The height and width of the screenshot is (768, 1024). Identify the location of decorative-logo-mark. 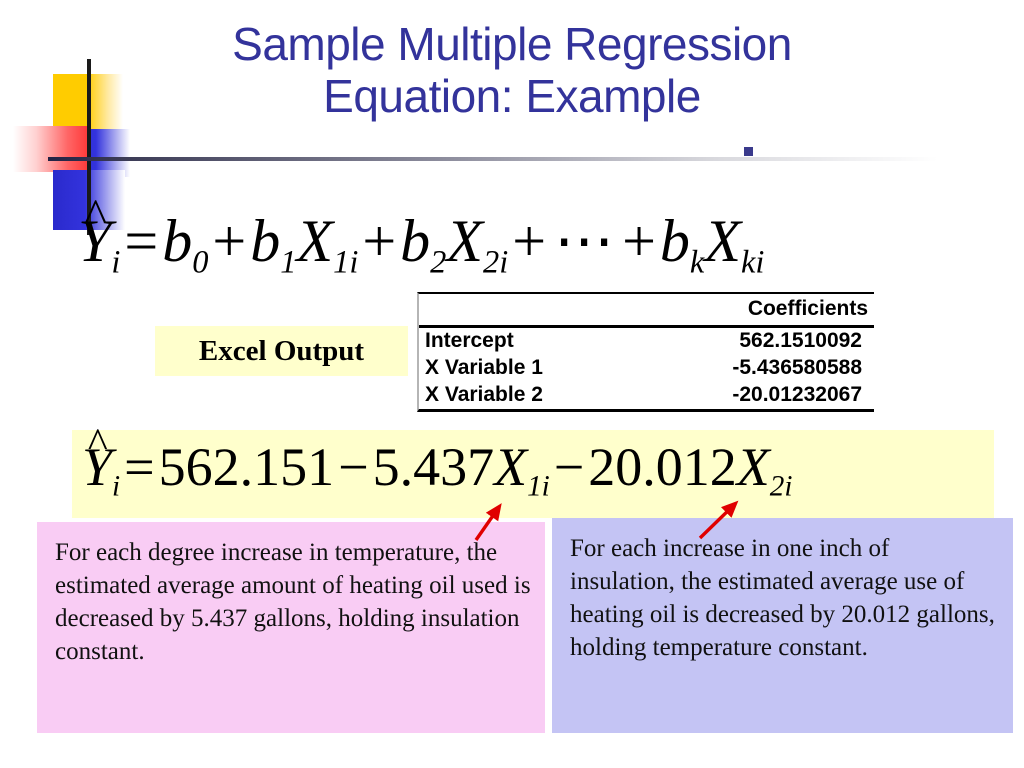
(95, 142).